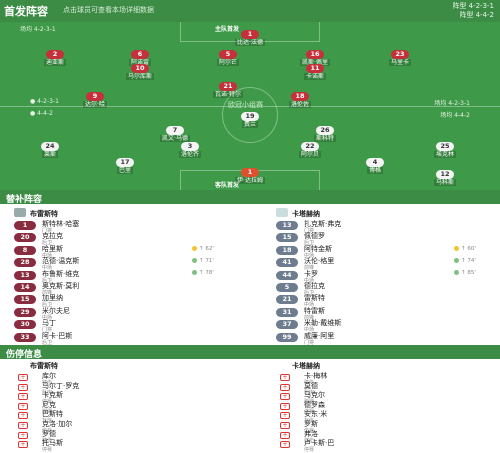 This screenshot has height=453, width=500. Describe the element at coordinates (300, 100) in the screenshot. I see `home-player: 18 洛伦佐` at that location.